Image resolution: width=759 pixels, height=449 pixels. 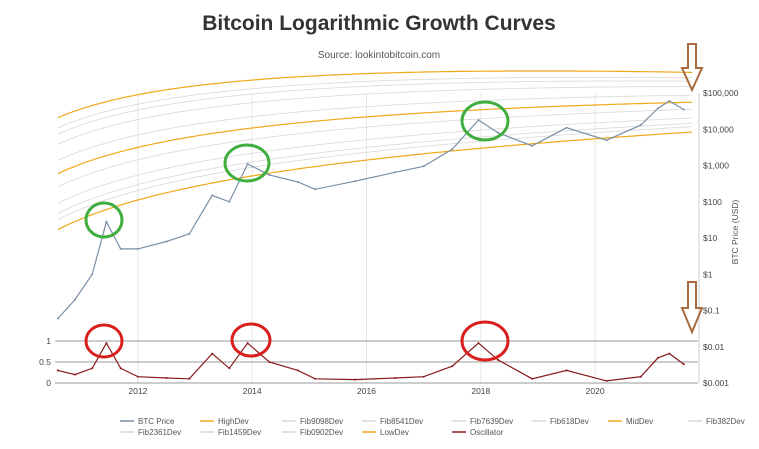 I want to click on green-circle-2013, so click(x=247, y=163).